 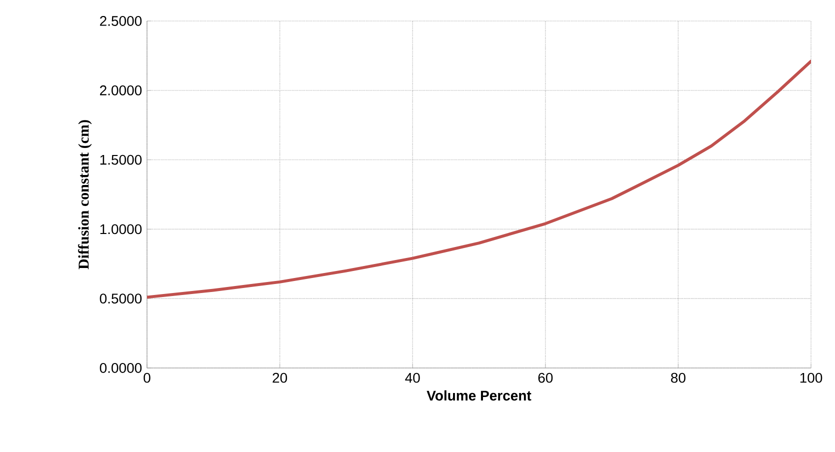 What do you see at coordinates (121, 90) in the screenshot?
I see `y-tick-label: 2.0000` at bounding box center [121, 90].